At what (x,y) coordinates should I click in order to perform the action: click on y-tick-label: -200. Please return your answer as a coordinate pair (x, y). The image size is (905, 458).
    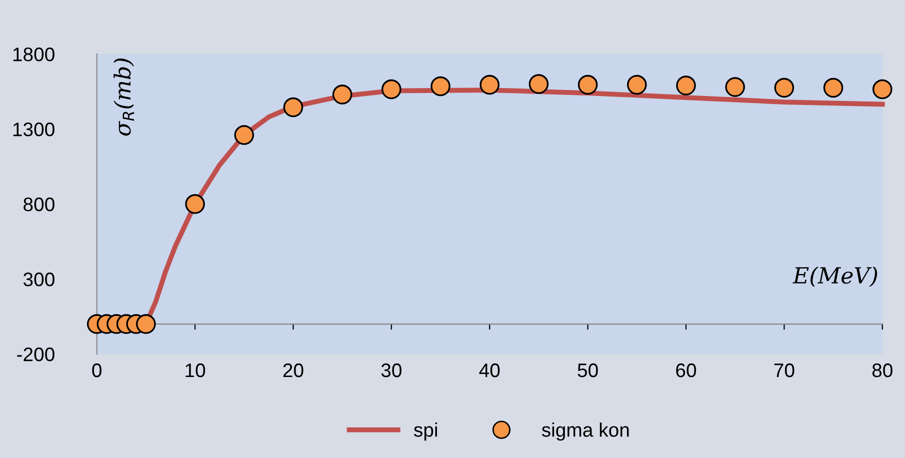
    Looking at the image, I should click on (35, 355).